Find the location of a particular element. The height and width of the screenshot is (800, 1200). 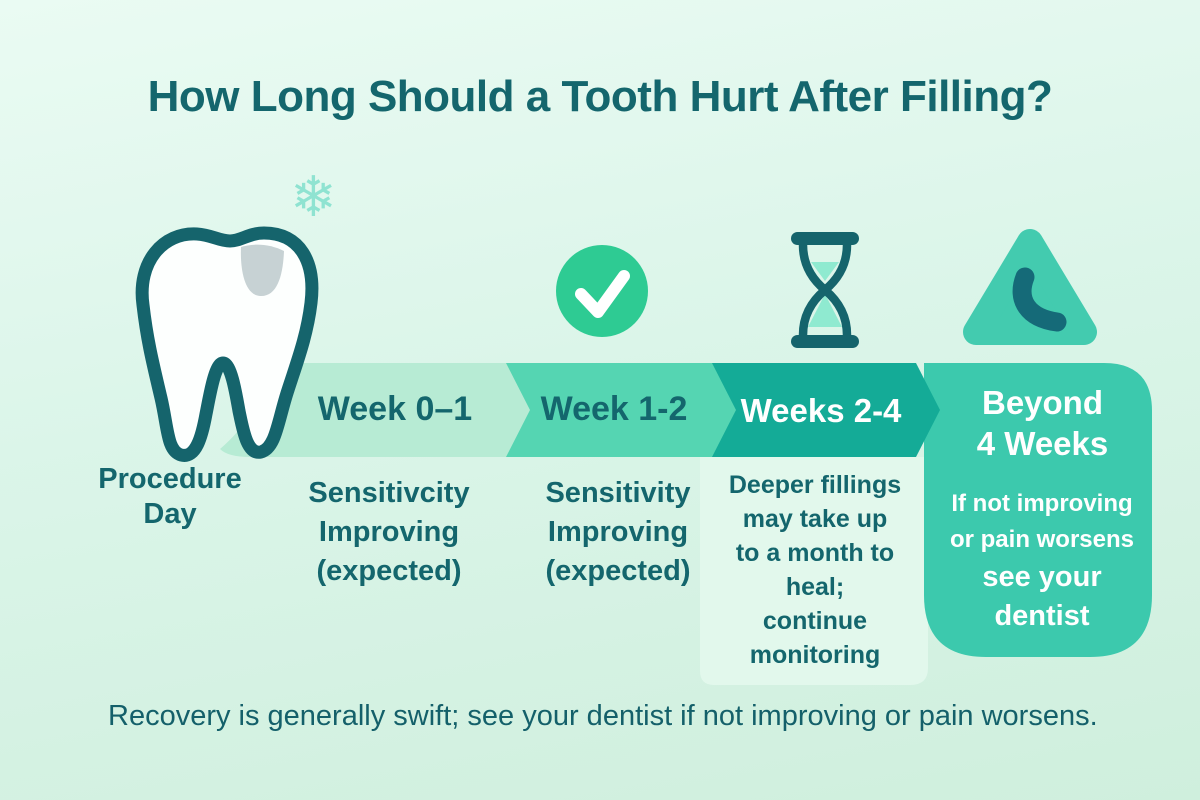

stage-description-beyond-4-weeks-emphasis: see your dentist is located at coordinates (1042, 596).